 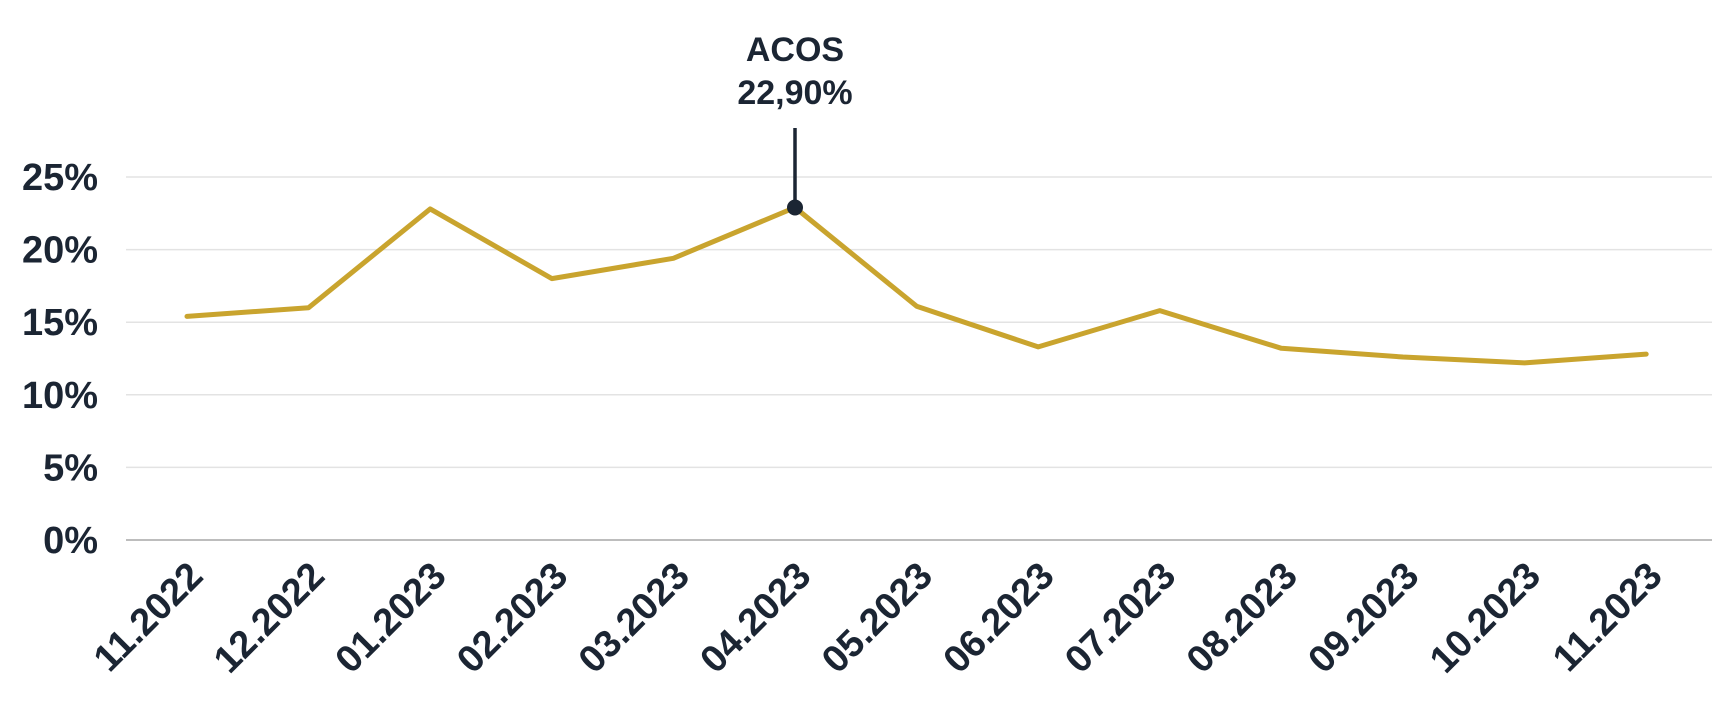 What do you see at coordinates (1607, 617) in the screenshot?
I see `x-tick-label: 11.2023` at bounding box center [1607, 617].